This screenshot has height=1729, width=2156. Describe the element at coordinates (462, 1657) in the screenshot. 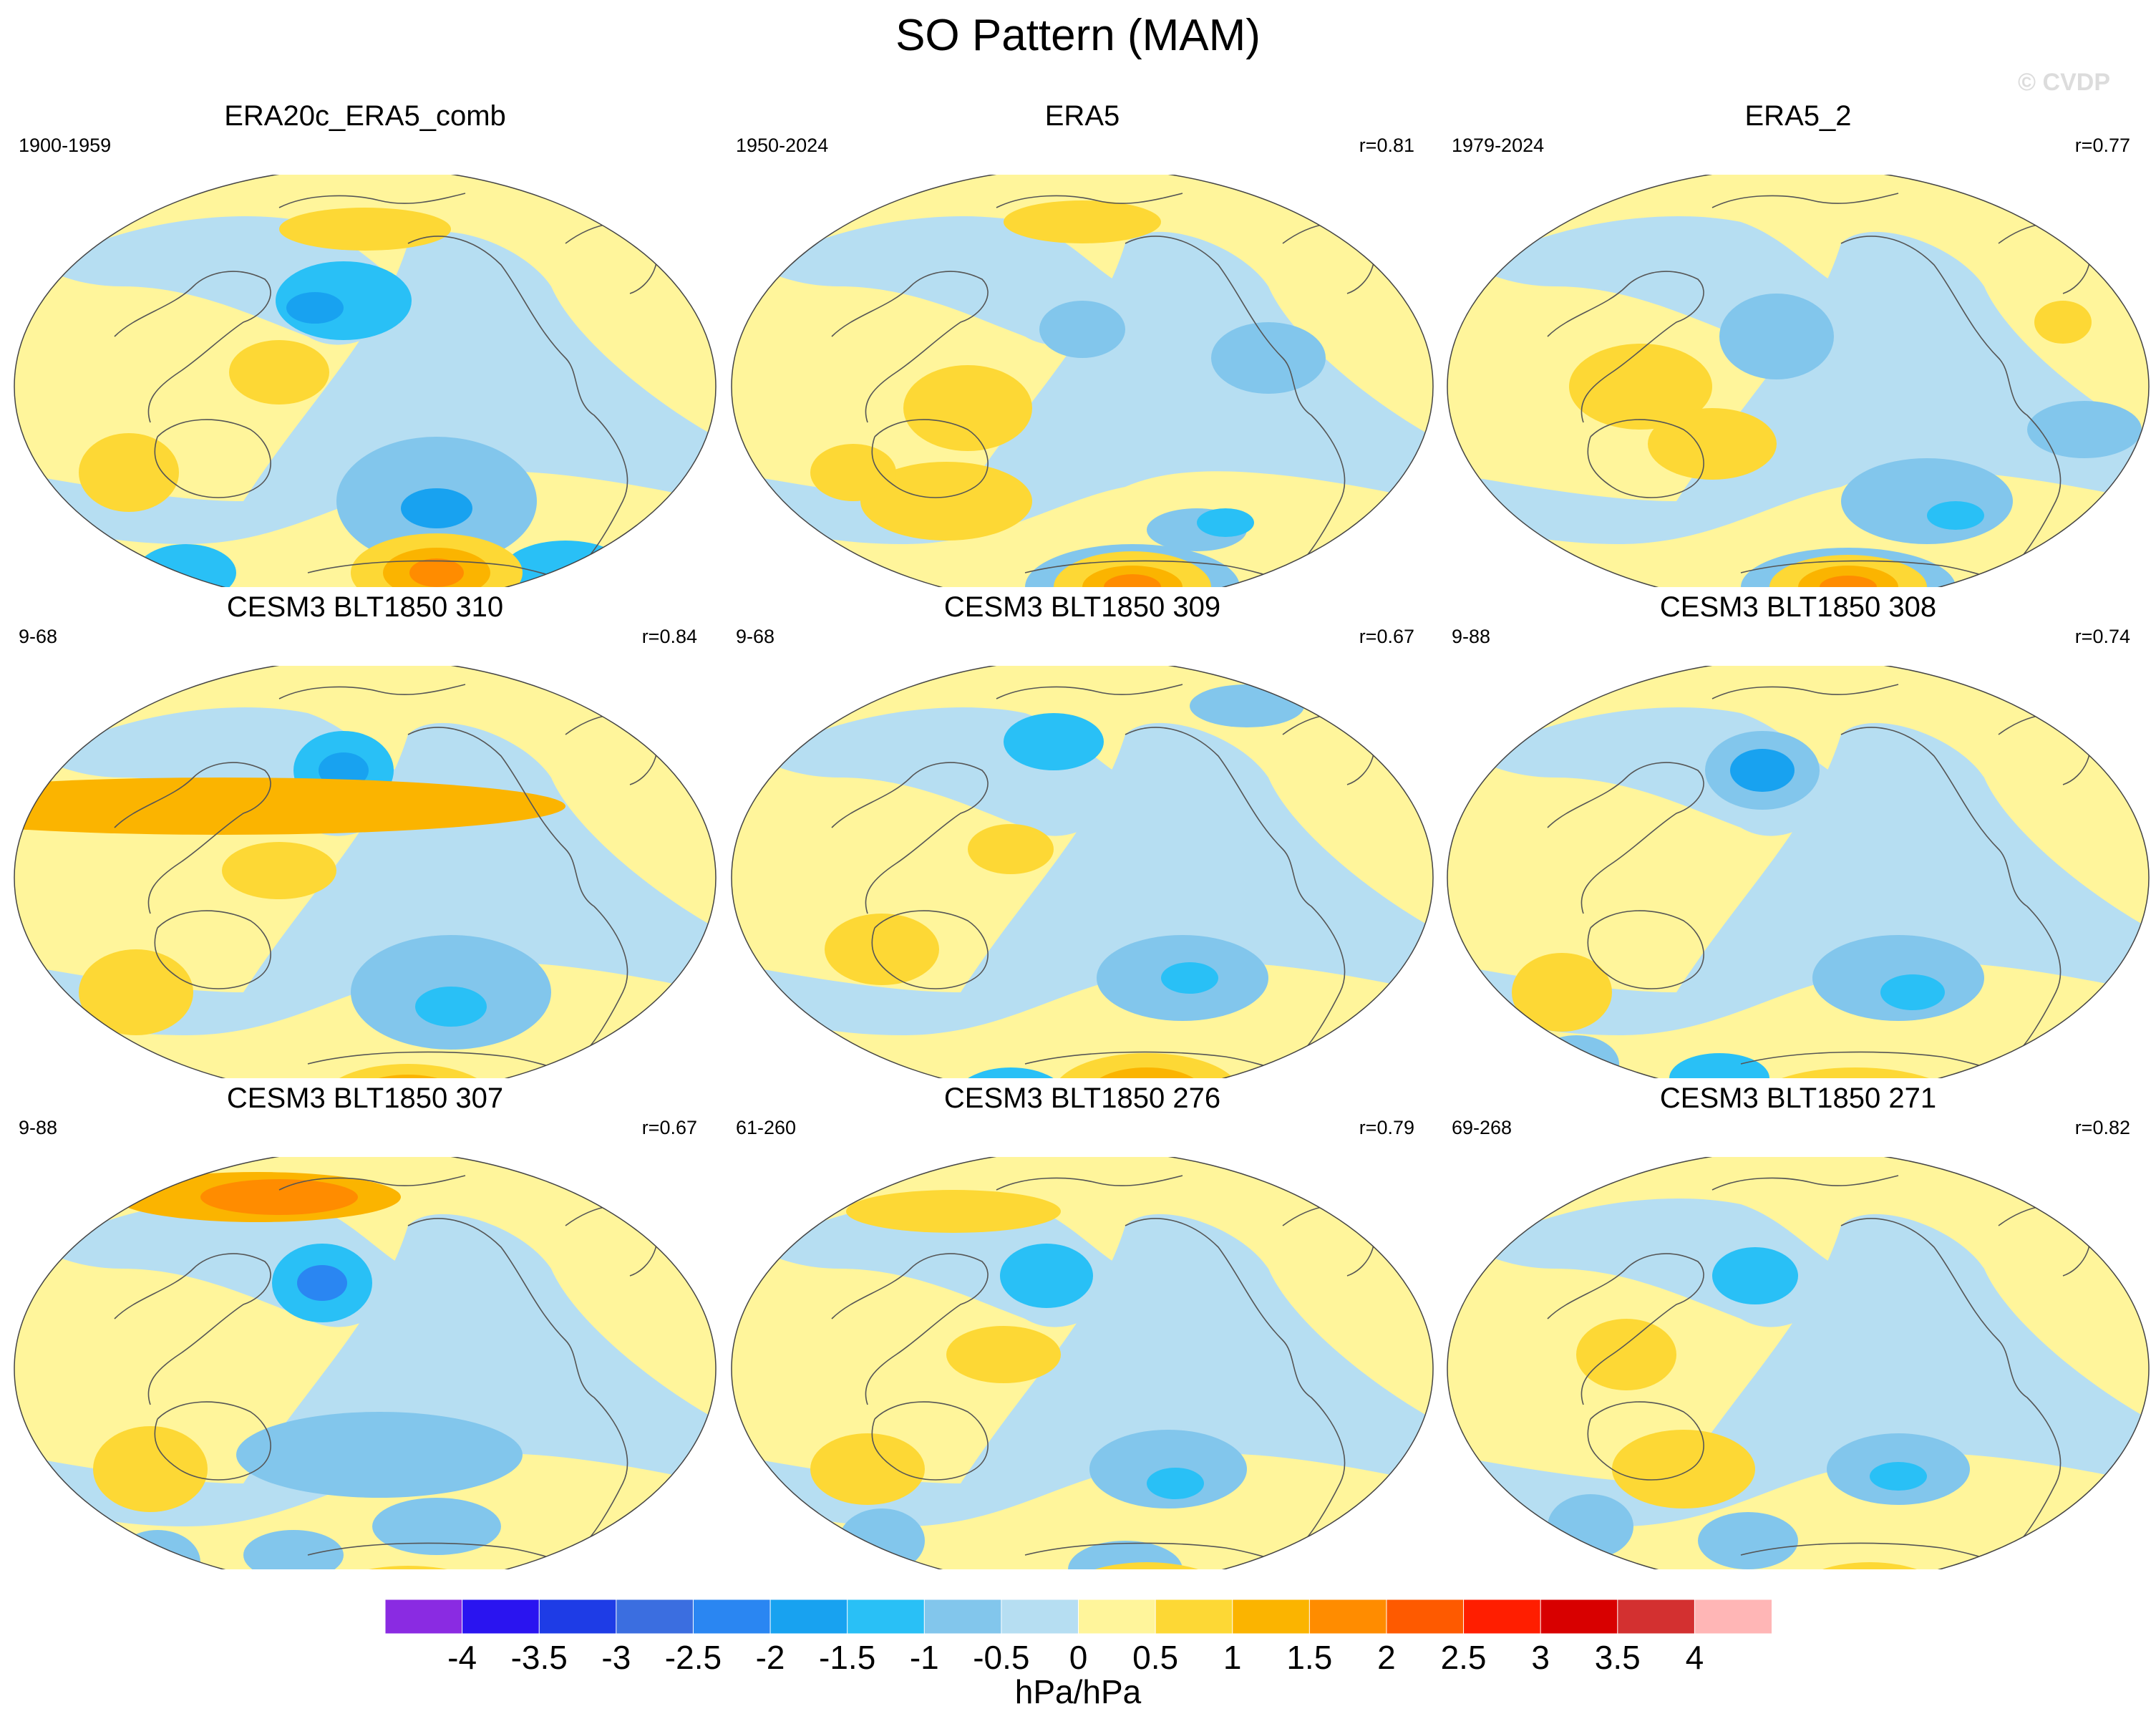

I see `colorbar-tick-label: -4` at that location.